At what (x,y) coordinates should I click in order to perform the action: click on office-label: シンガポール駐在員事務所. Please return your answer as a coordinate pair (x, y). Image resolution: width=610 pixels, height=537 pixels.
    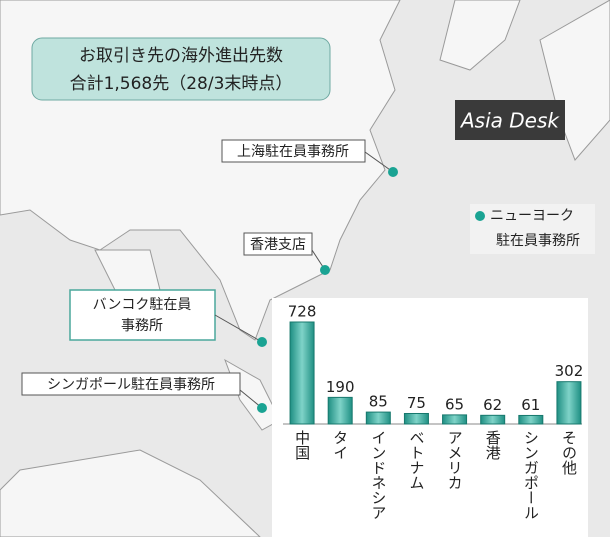
    Looking at the image, I should click on (131, 385).